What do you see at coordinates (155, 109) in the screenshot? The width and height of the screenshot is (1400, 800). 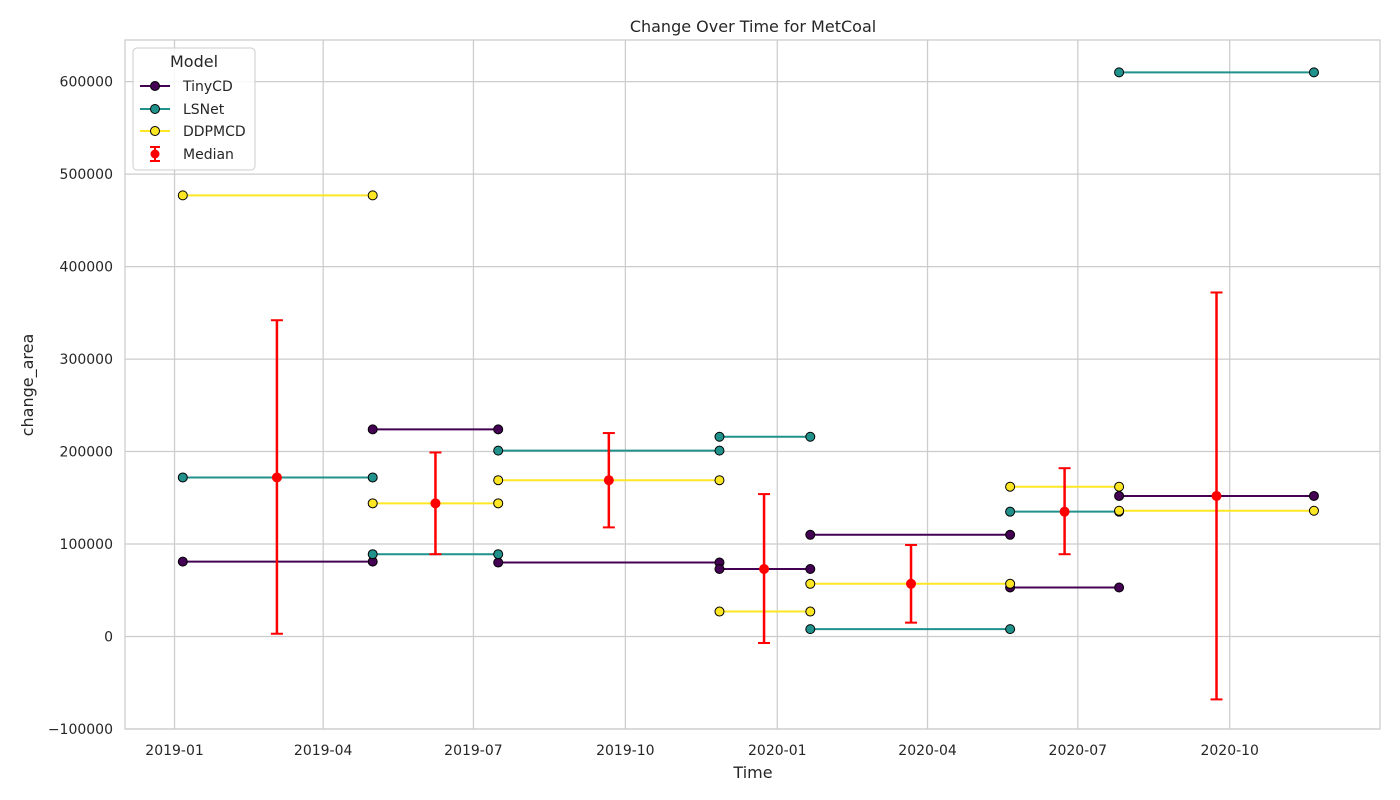 I see `legend-lsnet-marker` at bounding box center [155, 109].